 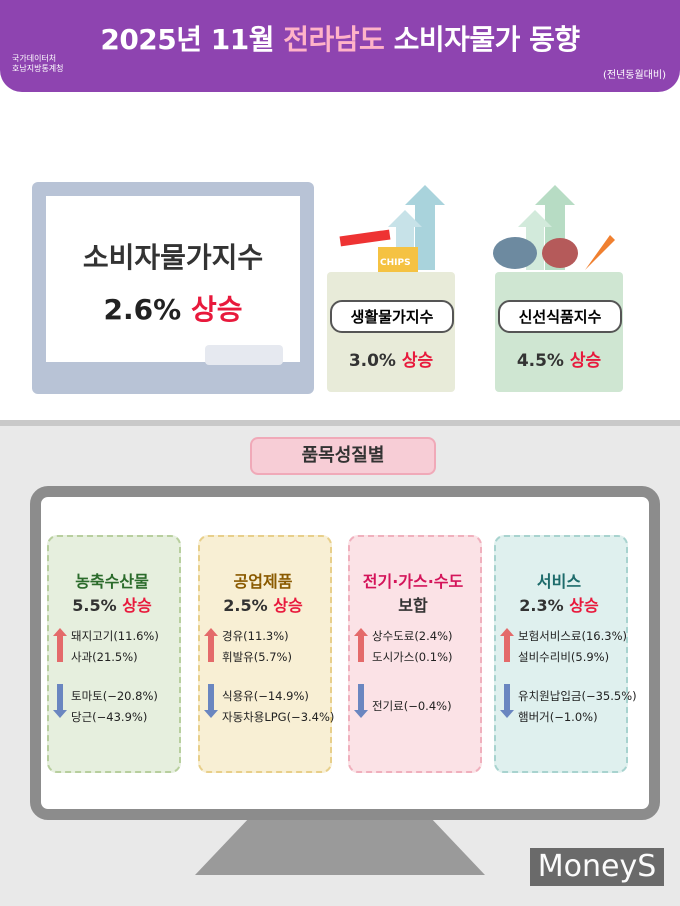 I want to click on monitor-stand, so click(x=340, y=847).